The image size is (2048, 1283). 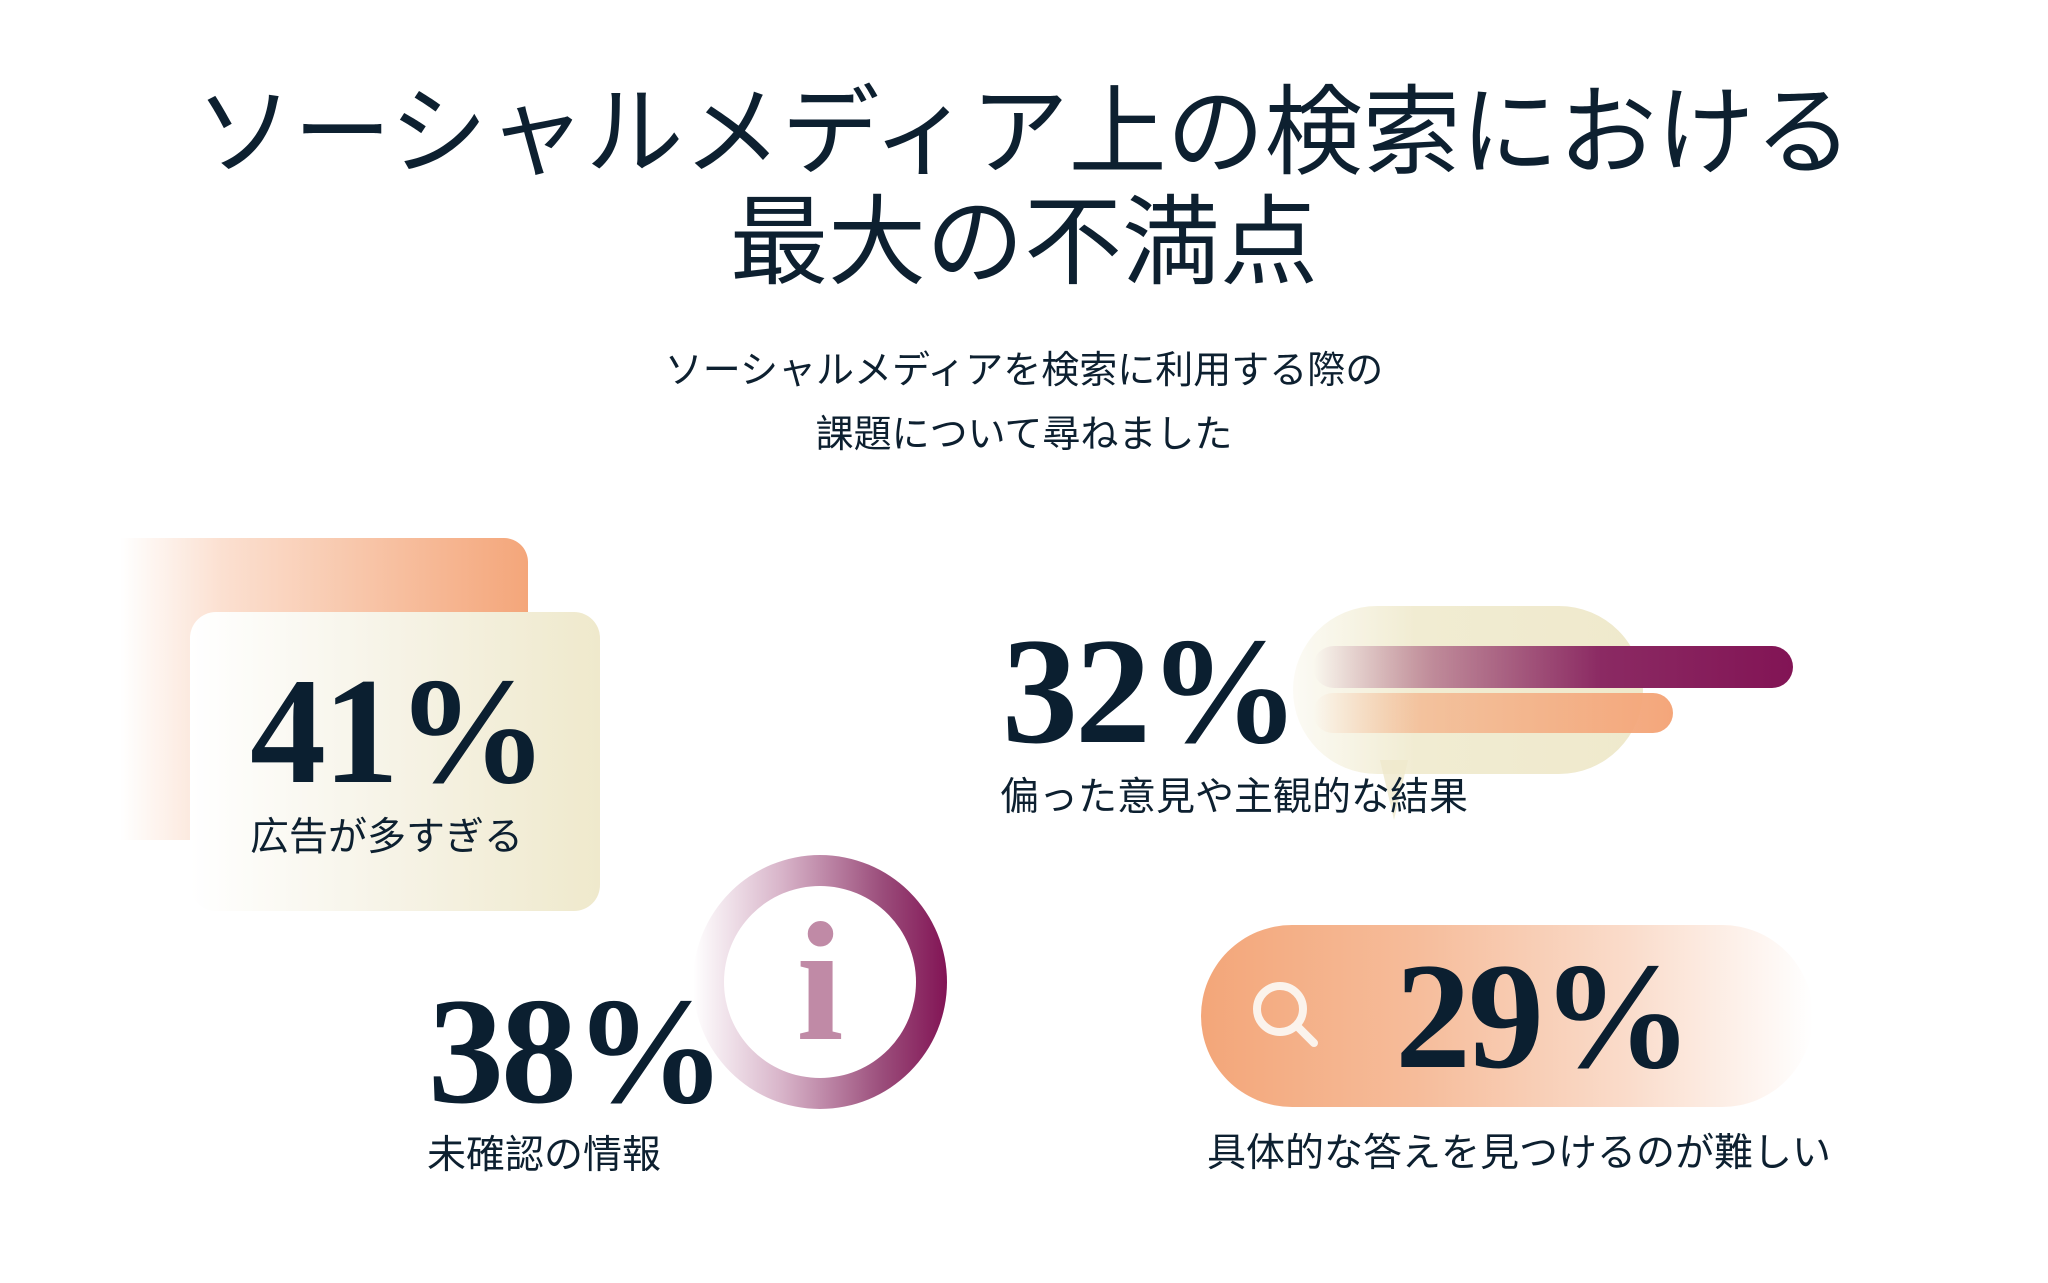 I want to click on stat-value: 32%, so click(x=1151, y=691).